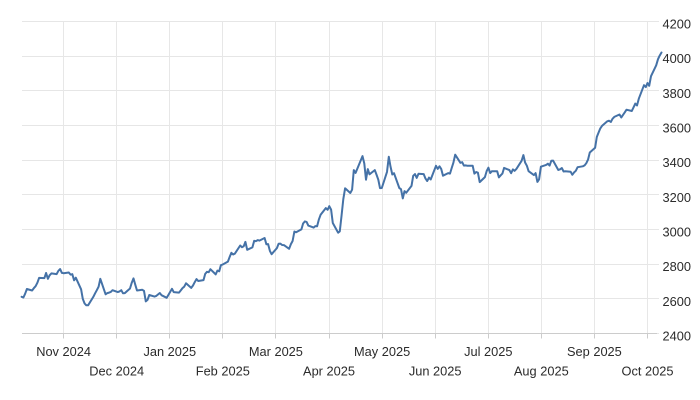  Describe the element at coordinates (648, 370) in the screenshot. I see `svg-text: Oct 2025` at that location.